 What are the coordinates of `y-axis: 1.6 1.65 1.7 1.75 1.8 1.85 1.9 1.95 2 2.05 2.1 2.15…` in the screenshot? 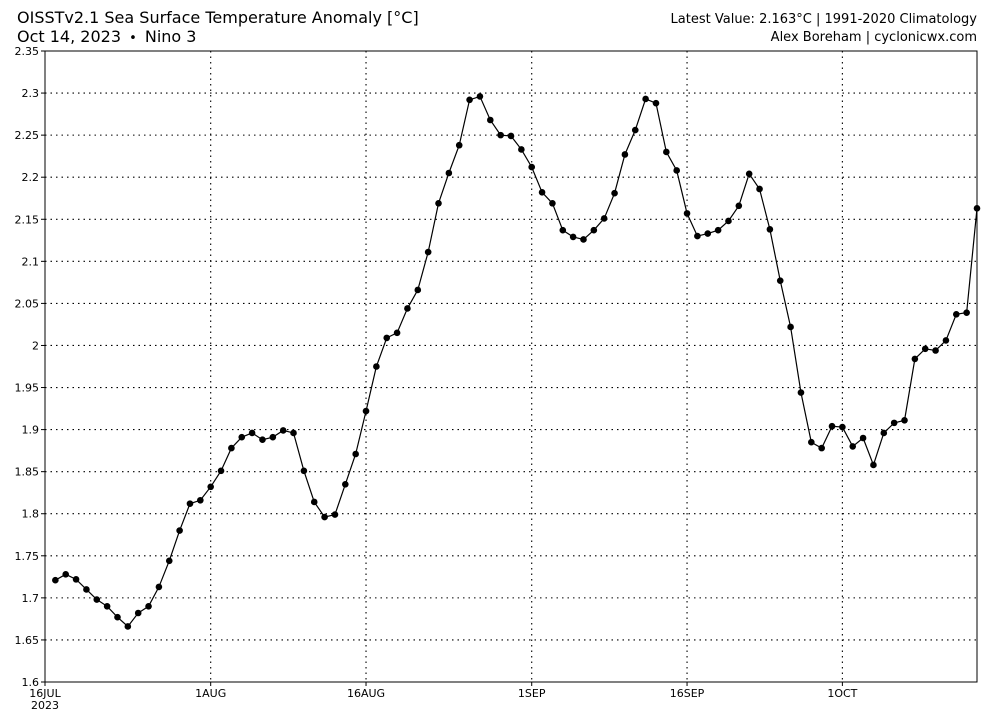 It's located at (30, 367).